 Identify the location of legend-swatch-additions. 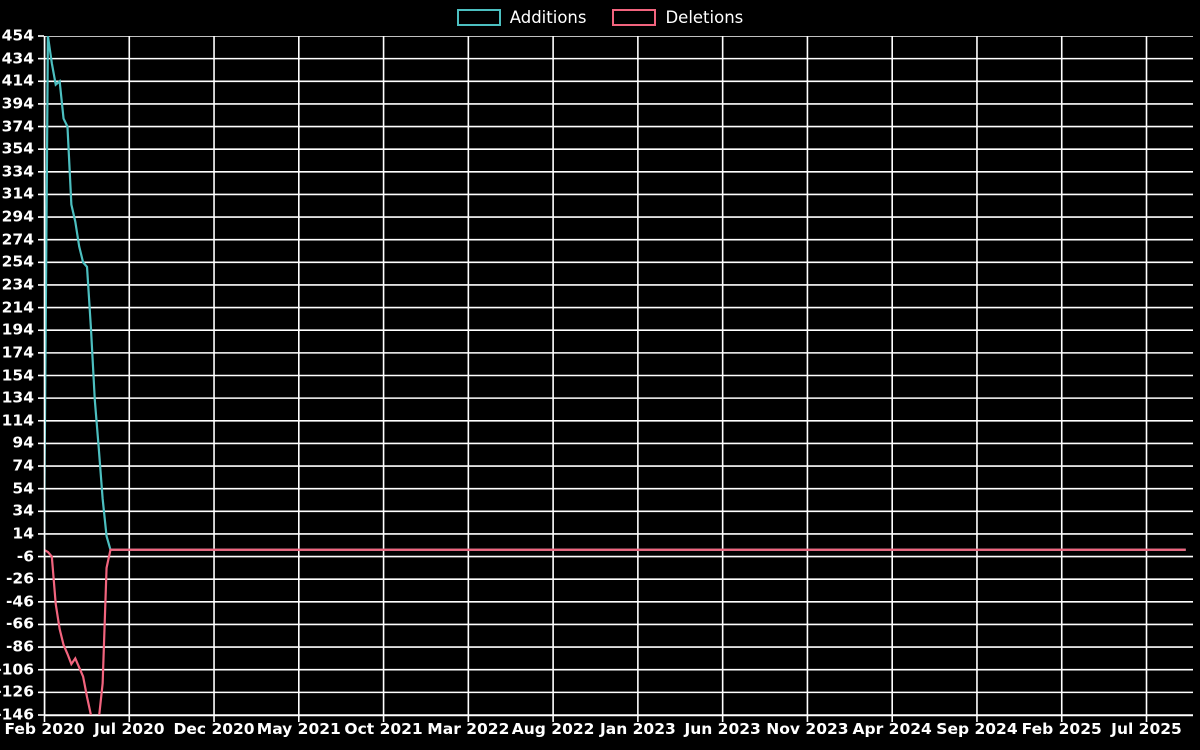
(478, 17).